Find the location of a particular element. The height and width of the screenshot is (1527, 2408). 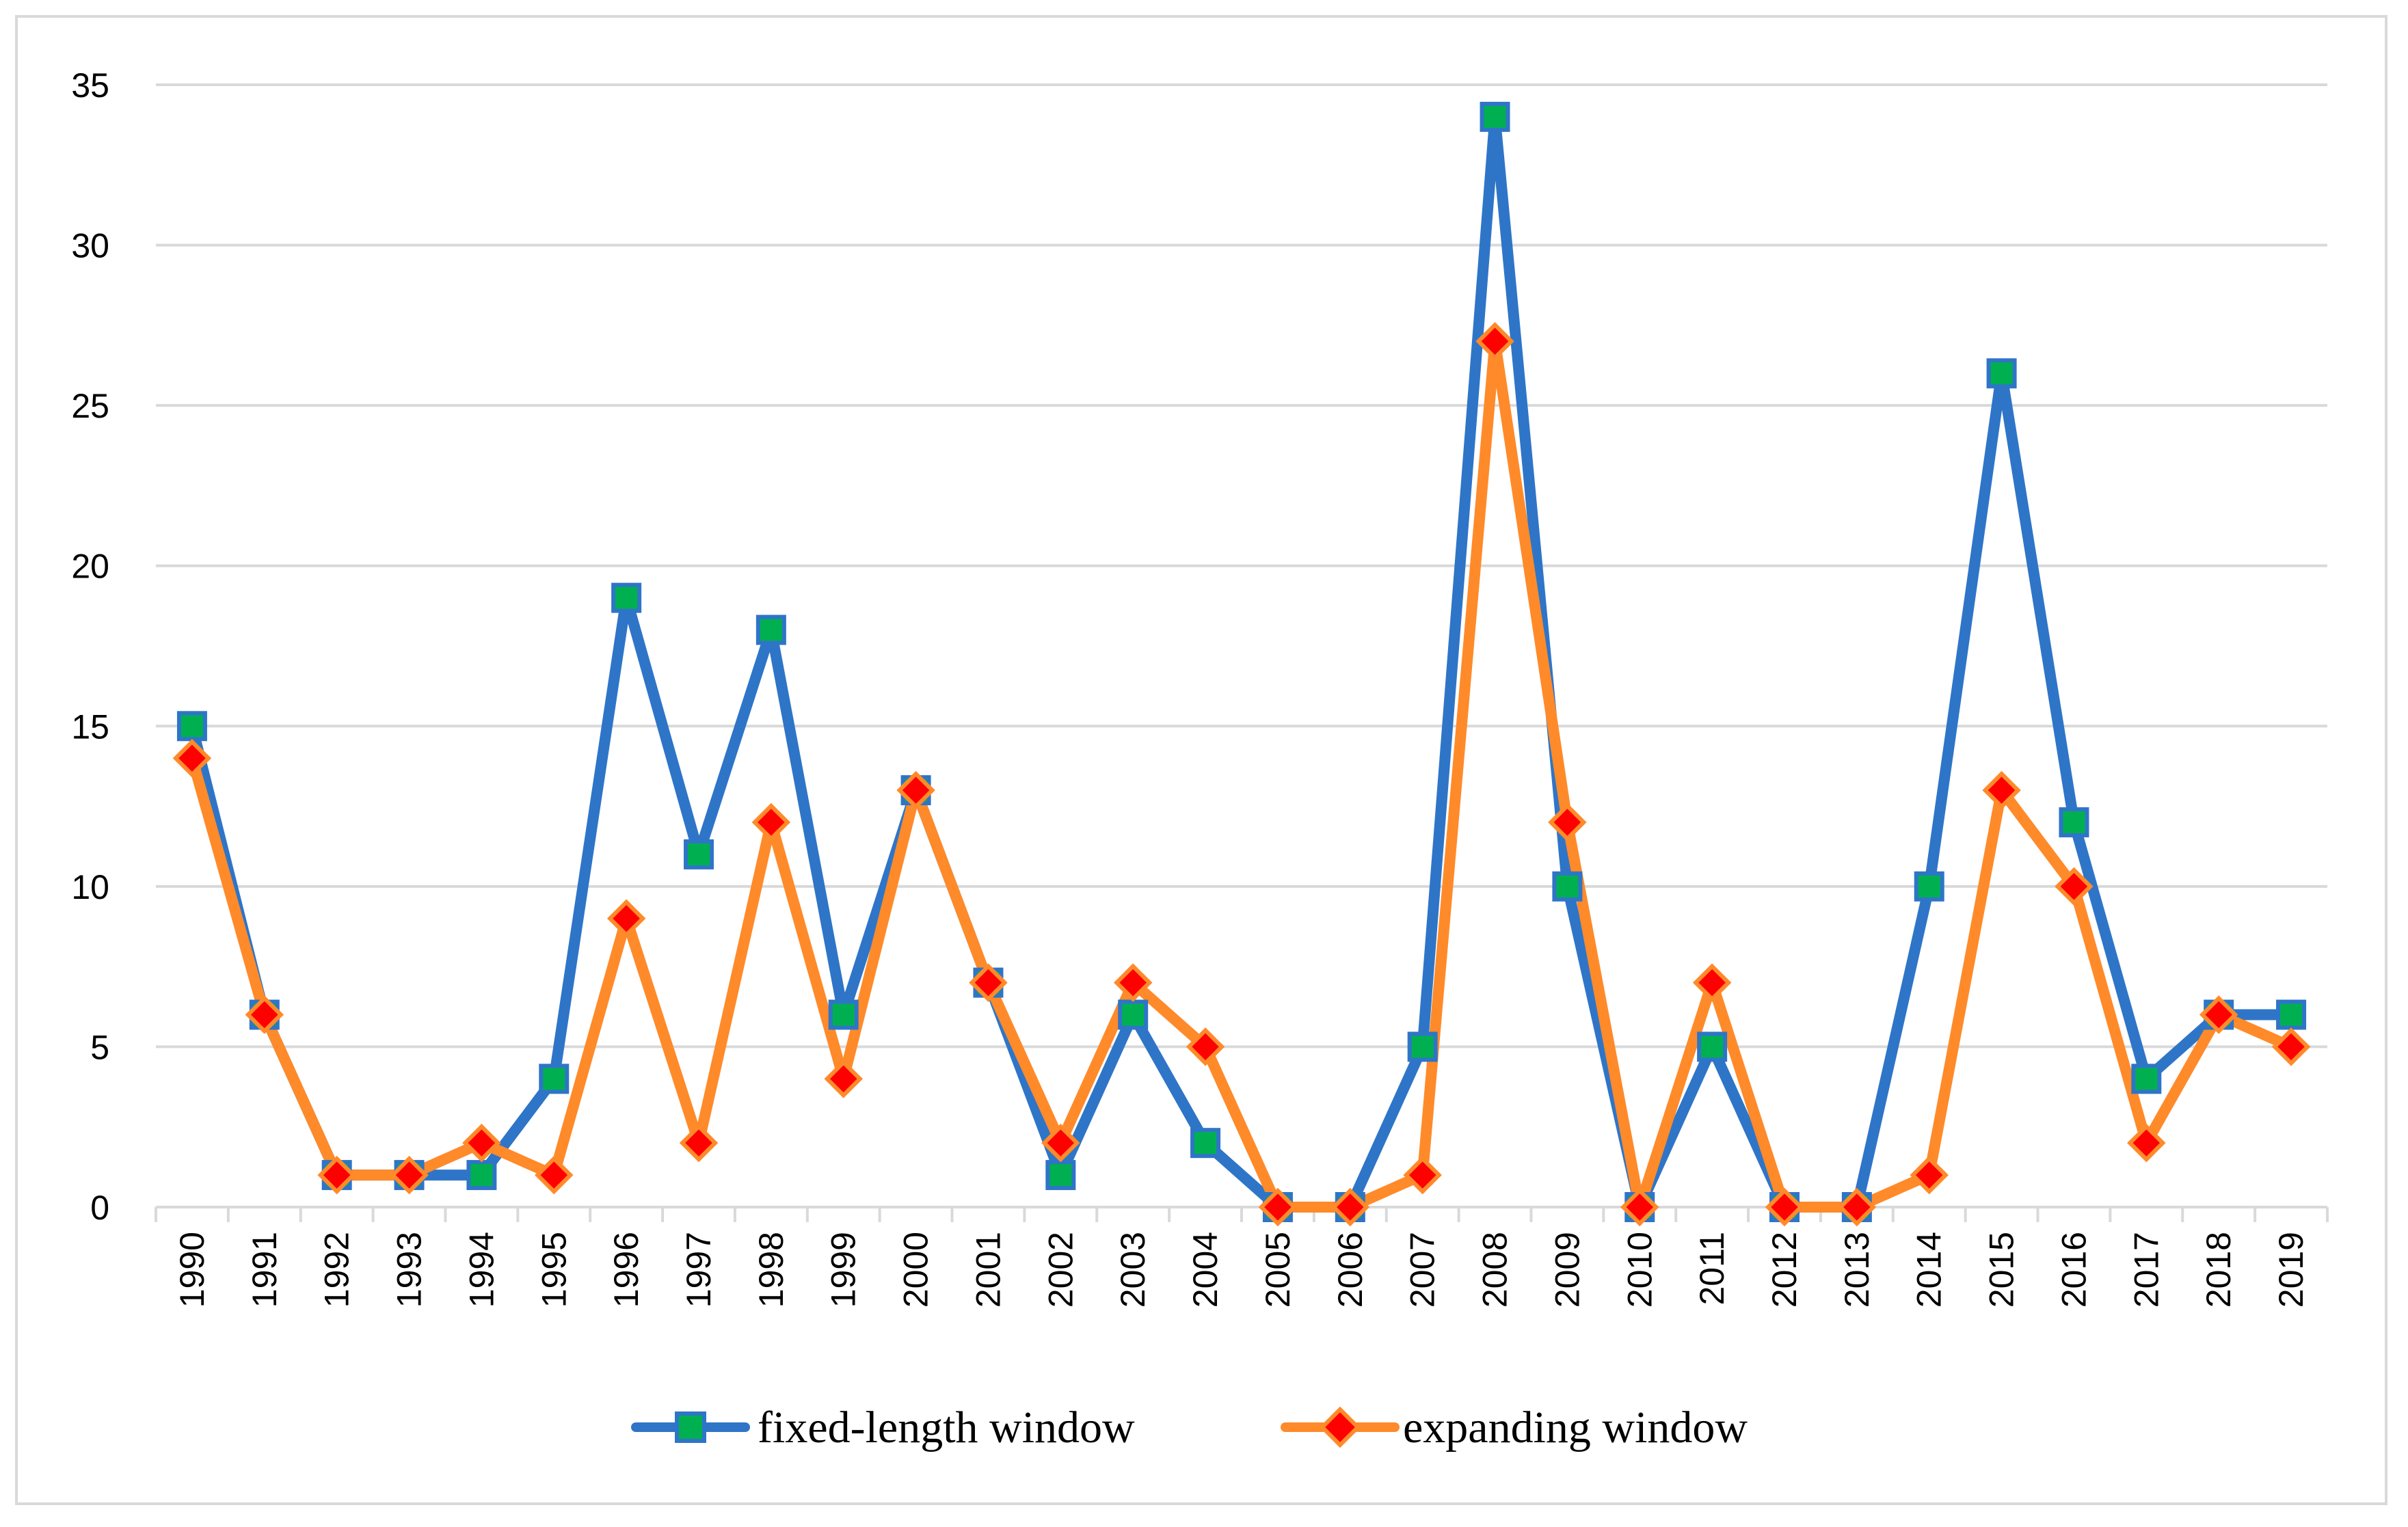

legend-marker-square-icon is located at coordinates (690, 1427).